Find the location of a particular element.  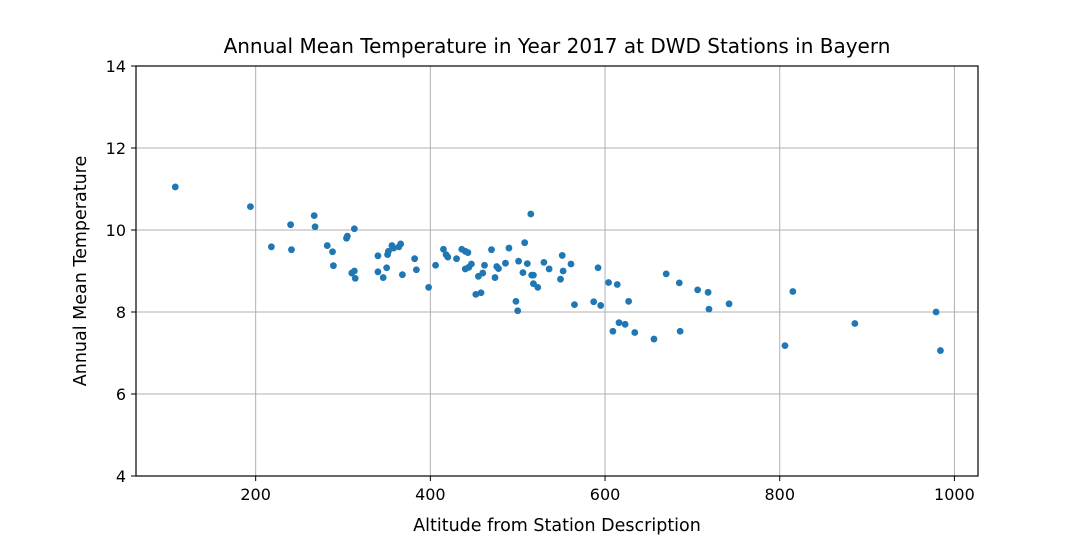

y-tick-label: 10 is located at coordinates (116, 230).